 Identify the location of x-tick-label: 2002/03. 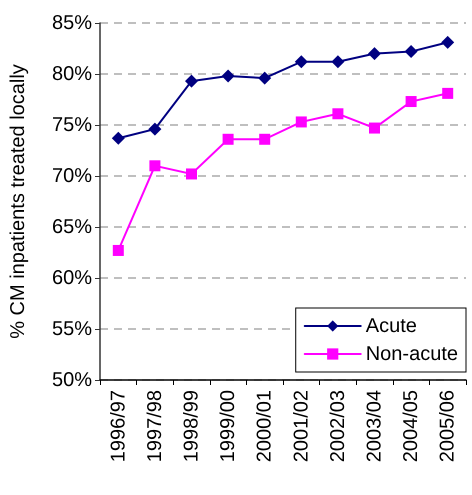
(337, 426).